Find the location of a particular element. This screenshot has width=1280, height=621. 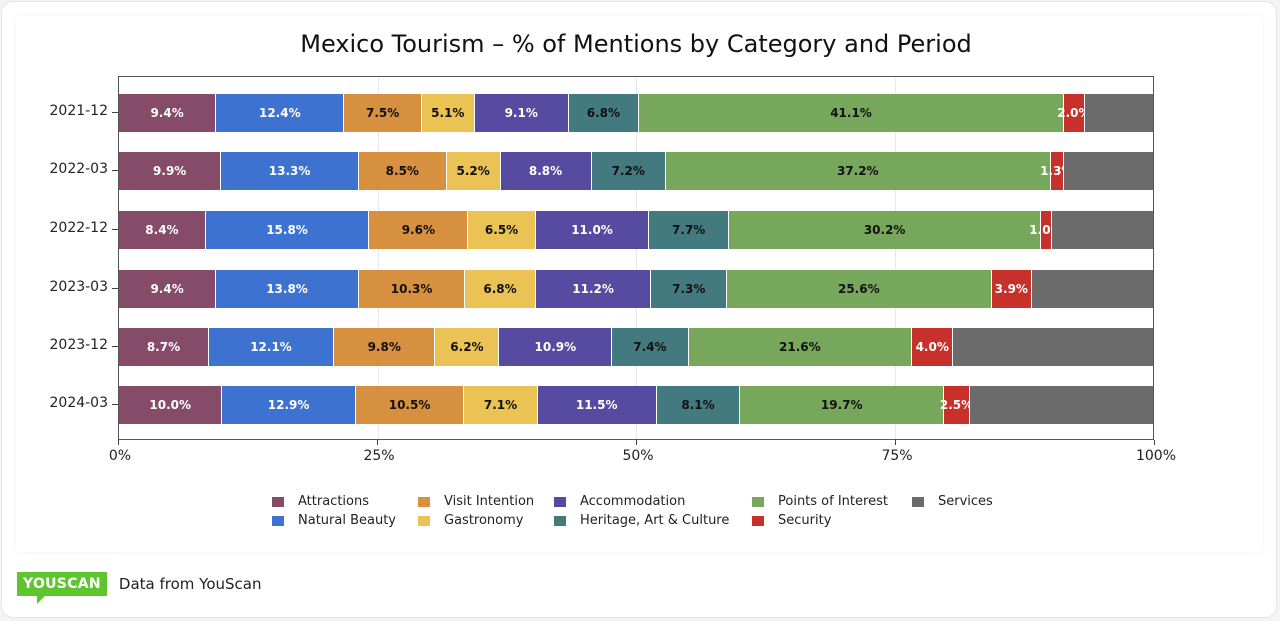

bar-segment: 11.0% is located at coordinates (592, 230).